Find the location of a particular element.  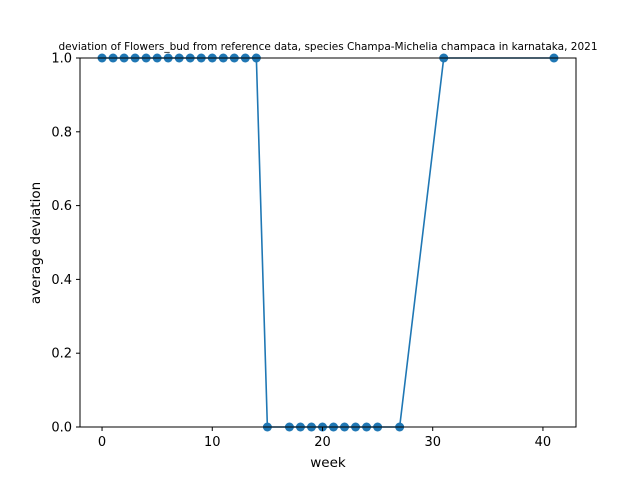

x-axis-label: week is located at coordinates (328, 463).